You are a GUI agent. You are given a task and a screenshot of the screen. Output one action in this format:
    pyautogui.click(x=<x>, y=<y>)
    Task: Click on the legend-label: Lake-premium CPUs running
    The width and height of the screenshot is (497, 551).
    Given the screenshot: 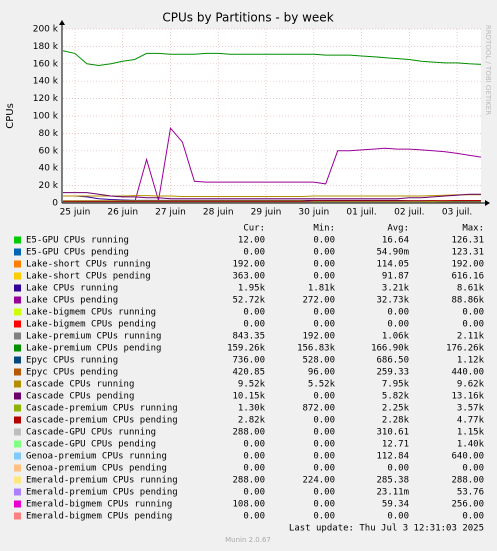 What is the action you would take?
    pyautogui.click(x=93, y=337)
    